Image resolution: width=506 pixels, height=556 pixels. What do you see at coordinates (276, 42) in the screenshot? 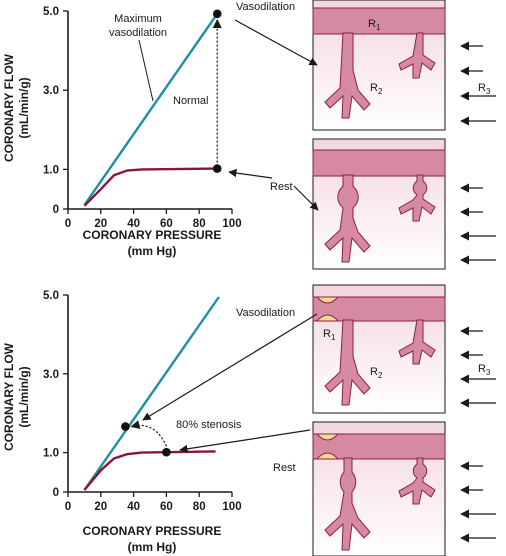
I see `vasodilation-arrow-to-diagram` at bounding box center [276, 42].